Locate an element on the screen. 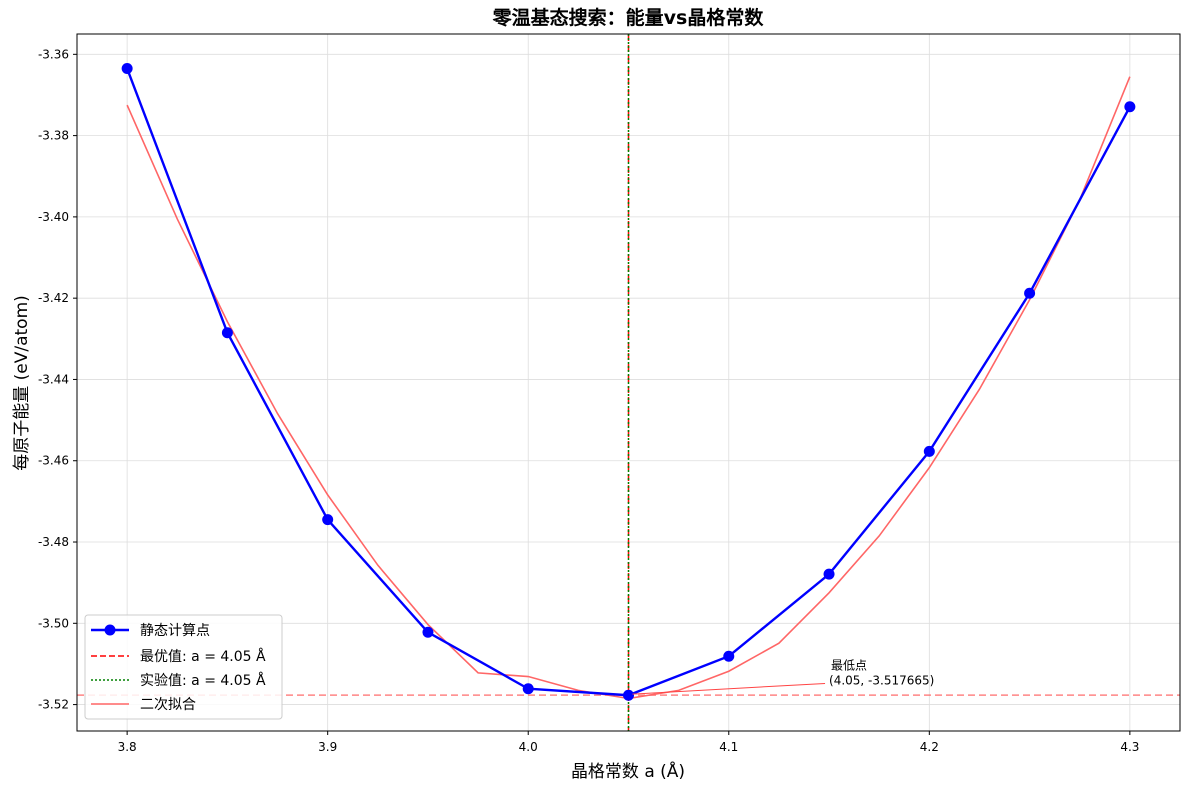  legend-item-optimal: 最优值: a = 4.05 Å is located at coordinates (178, 656).